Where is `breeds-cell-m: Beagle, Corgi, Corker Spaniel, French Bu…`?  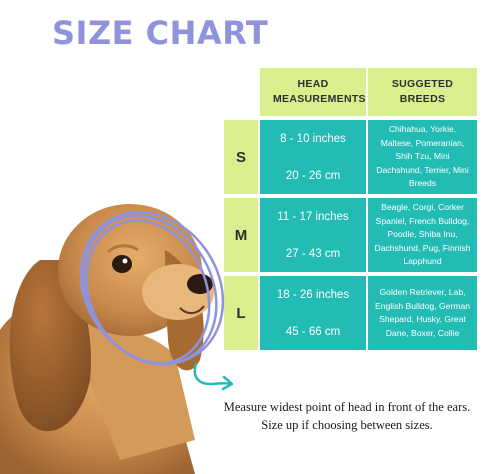 breeds-cell-m: Beagle, Corgi, Corker Spaniel, French Bu… is located at coordinates (422, 235).